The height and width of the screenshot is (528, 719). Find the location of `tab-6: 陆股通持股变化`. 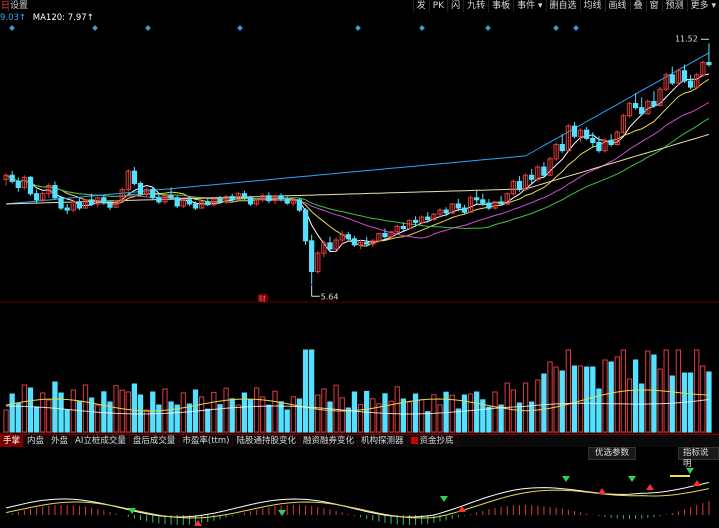

tab-6: 陆股通持股变化 is located at coordinates (266, 441).